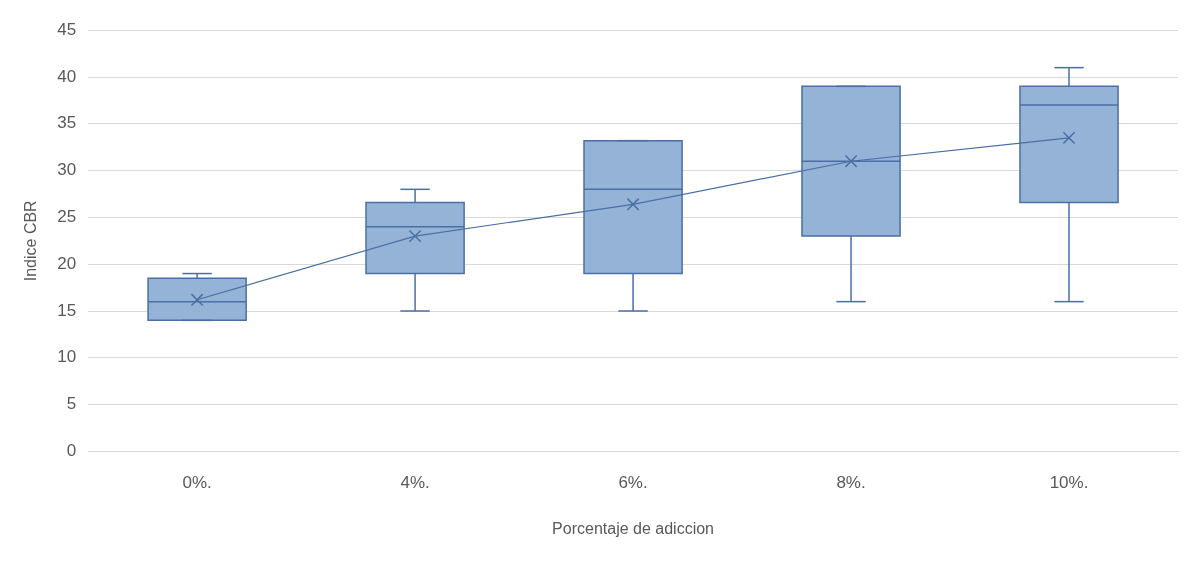 The image size is (1199, 564). What do you see at coordinates (415, 483) in the screenshot?
I see `x-tick-label: 4%.` at bounding box center [415, 483].